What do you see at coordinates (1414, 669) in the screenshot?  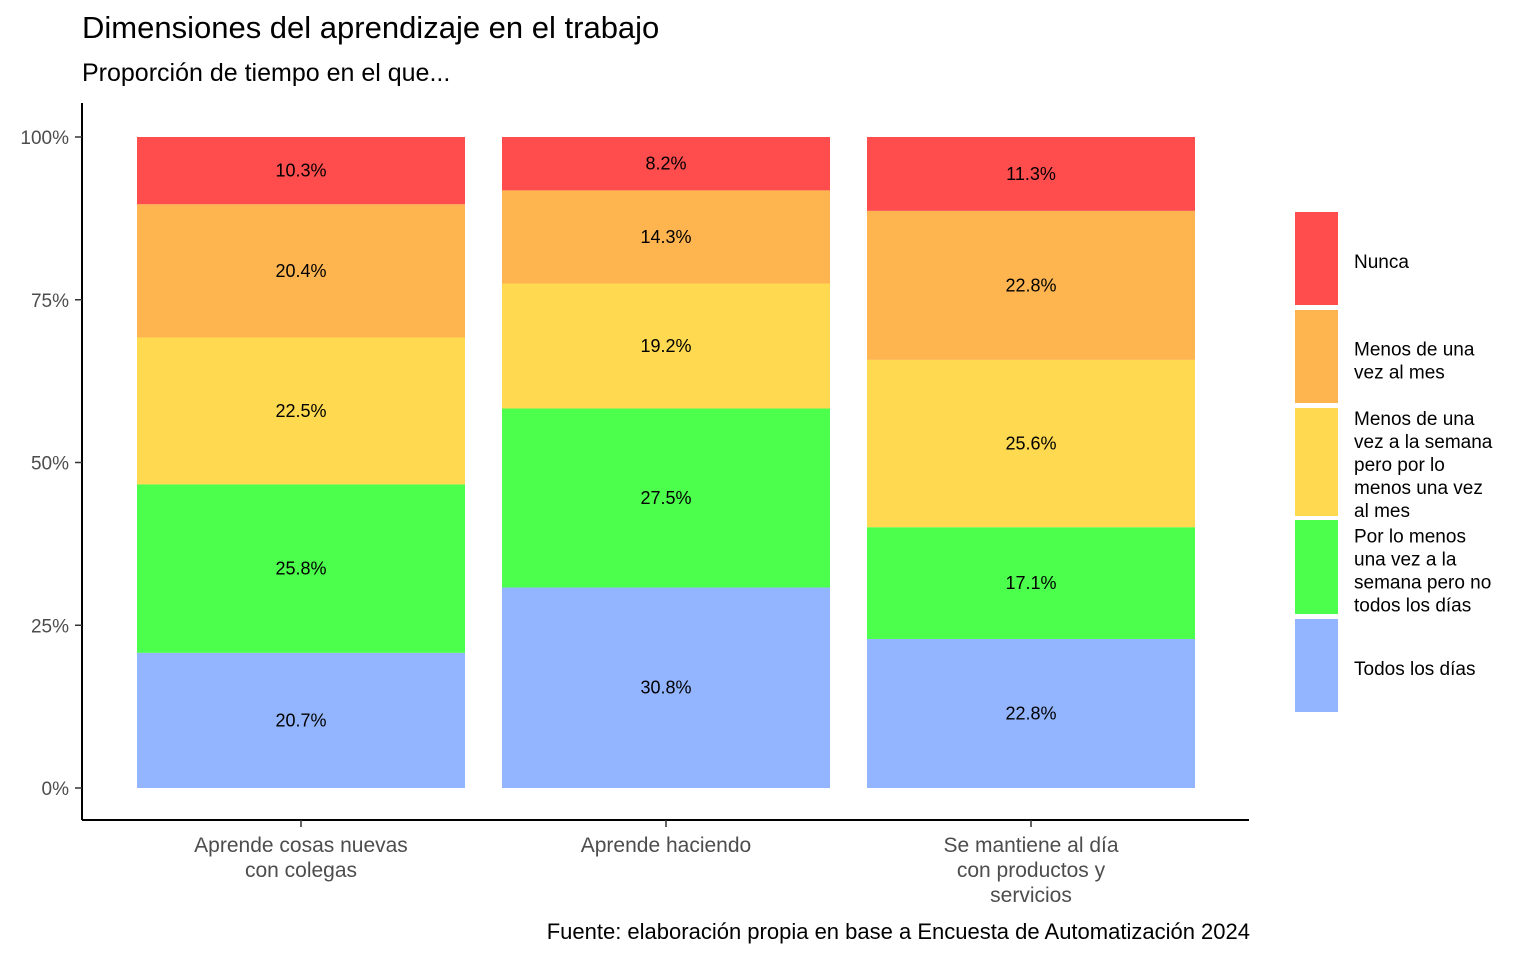 I see `legend-label: Todos los días` at bounding box center [1414, 669].